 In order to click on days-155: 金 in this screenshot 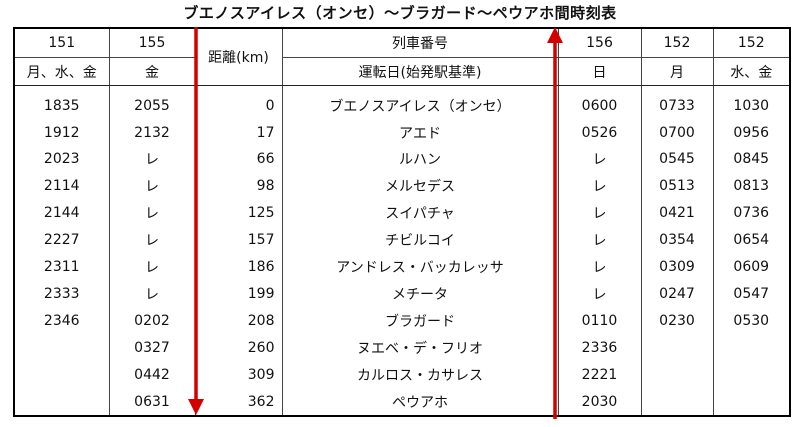, I will do `click(152, 72)`.